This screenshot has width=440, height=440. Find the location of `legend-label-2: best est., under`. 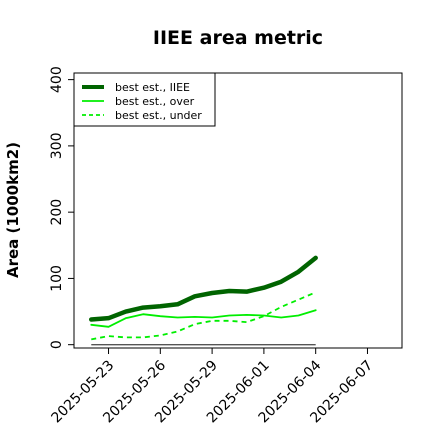

legend-label-2: best est., under is located at coordinates (158, 115).